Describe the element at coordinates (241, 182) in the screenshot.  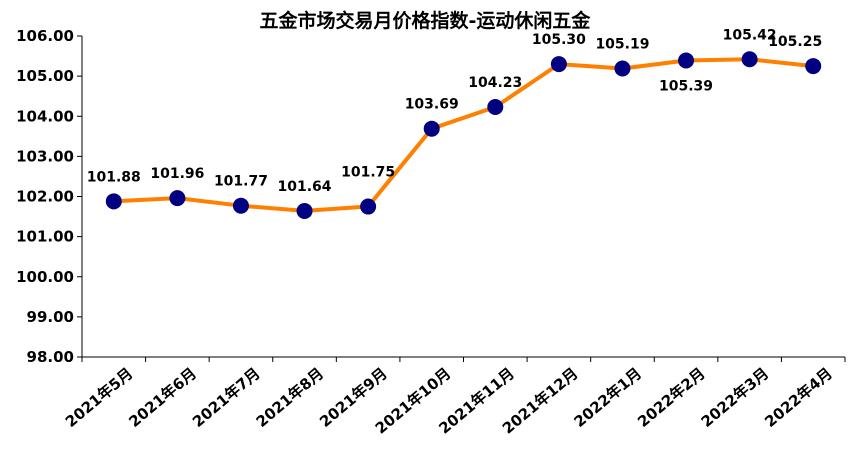
I see `data-label: 101.77` at that location.